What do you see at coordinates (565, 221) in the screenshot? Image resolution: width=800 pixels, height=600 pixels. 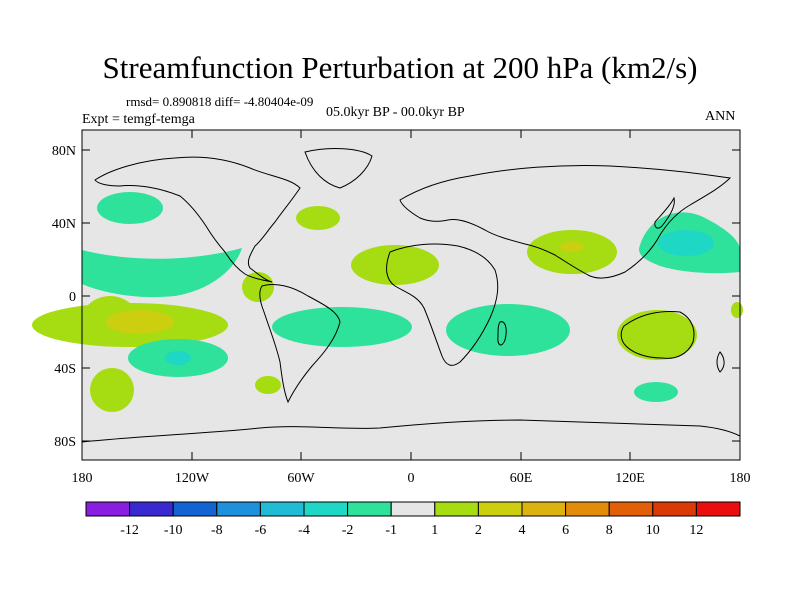 I see `coastline-europe-asia` at bounding box center [565, 221].